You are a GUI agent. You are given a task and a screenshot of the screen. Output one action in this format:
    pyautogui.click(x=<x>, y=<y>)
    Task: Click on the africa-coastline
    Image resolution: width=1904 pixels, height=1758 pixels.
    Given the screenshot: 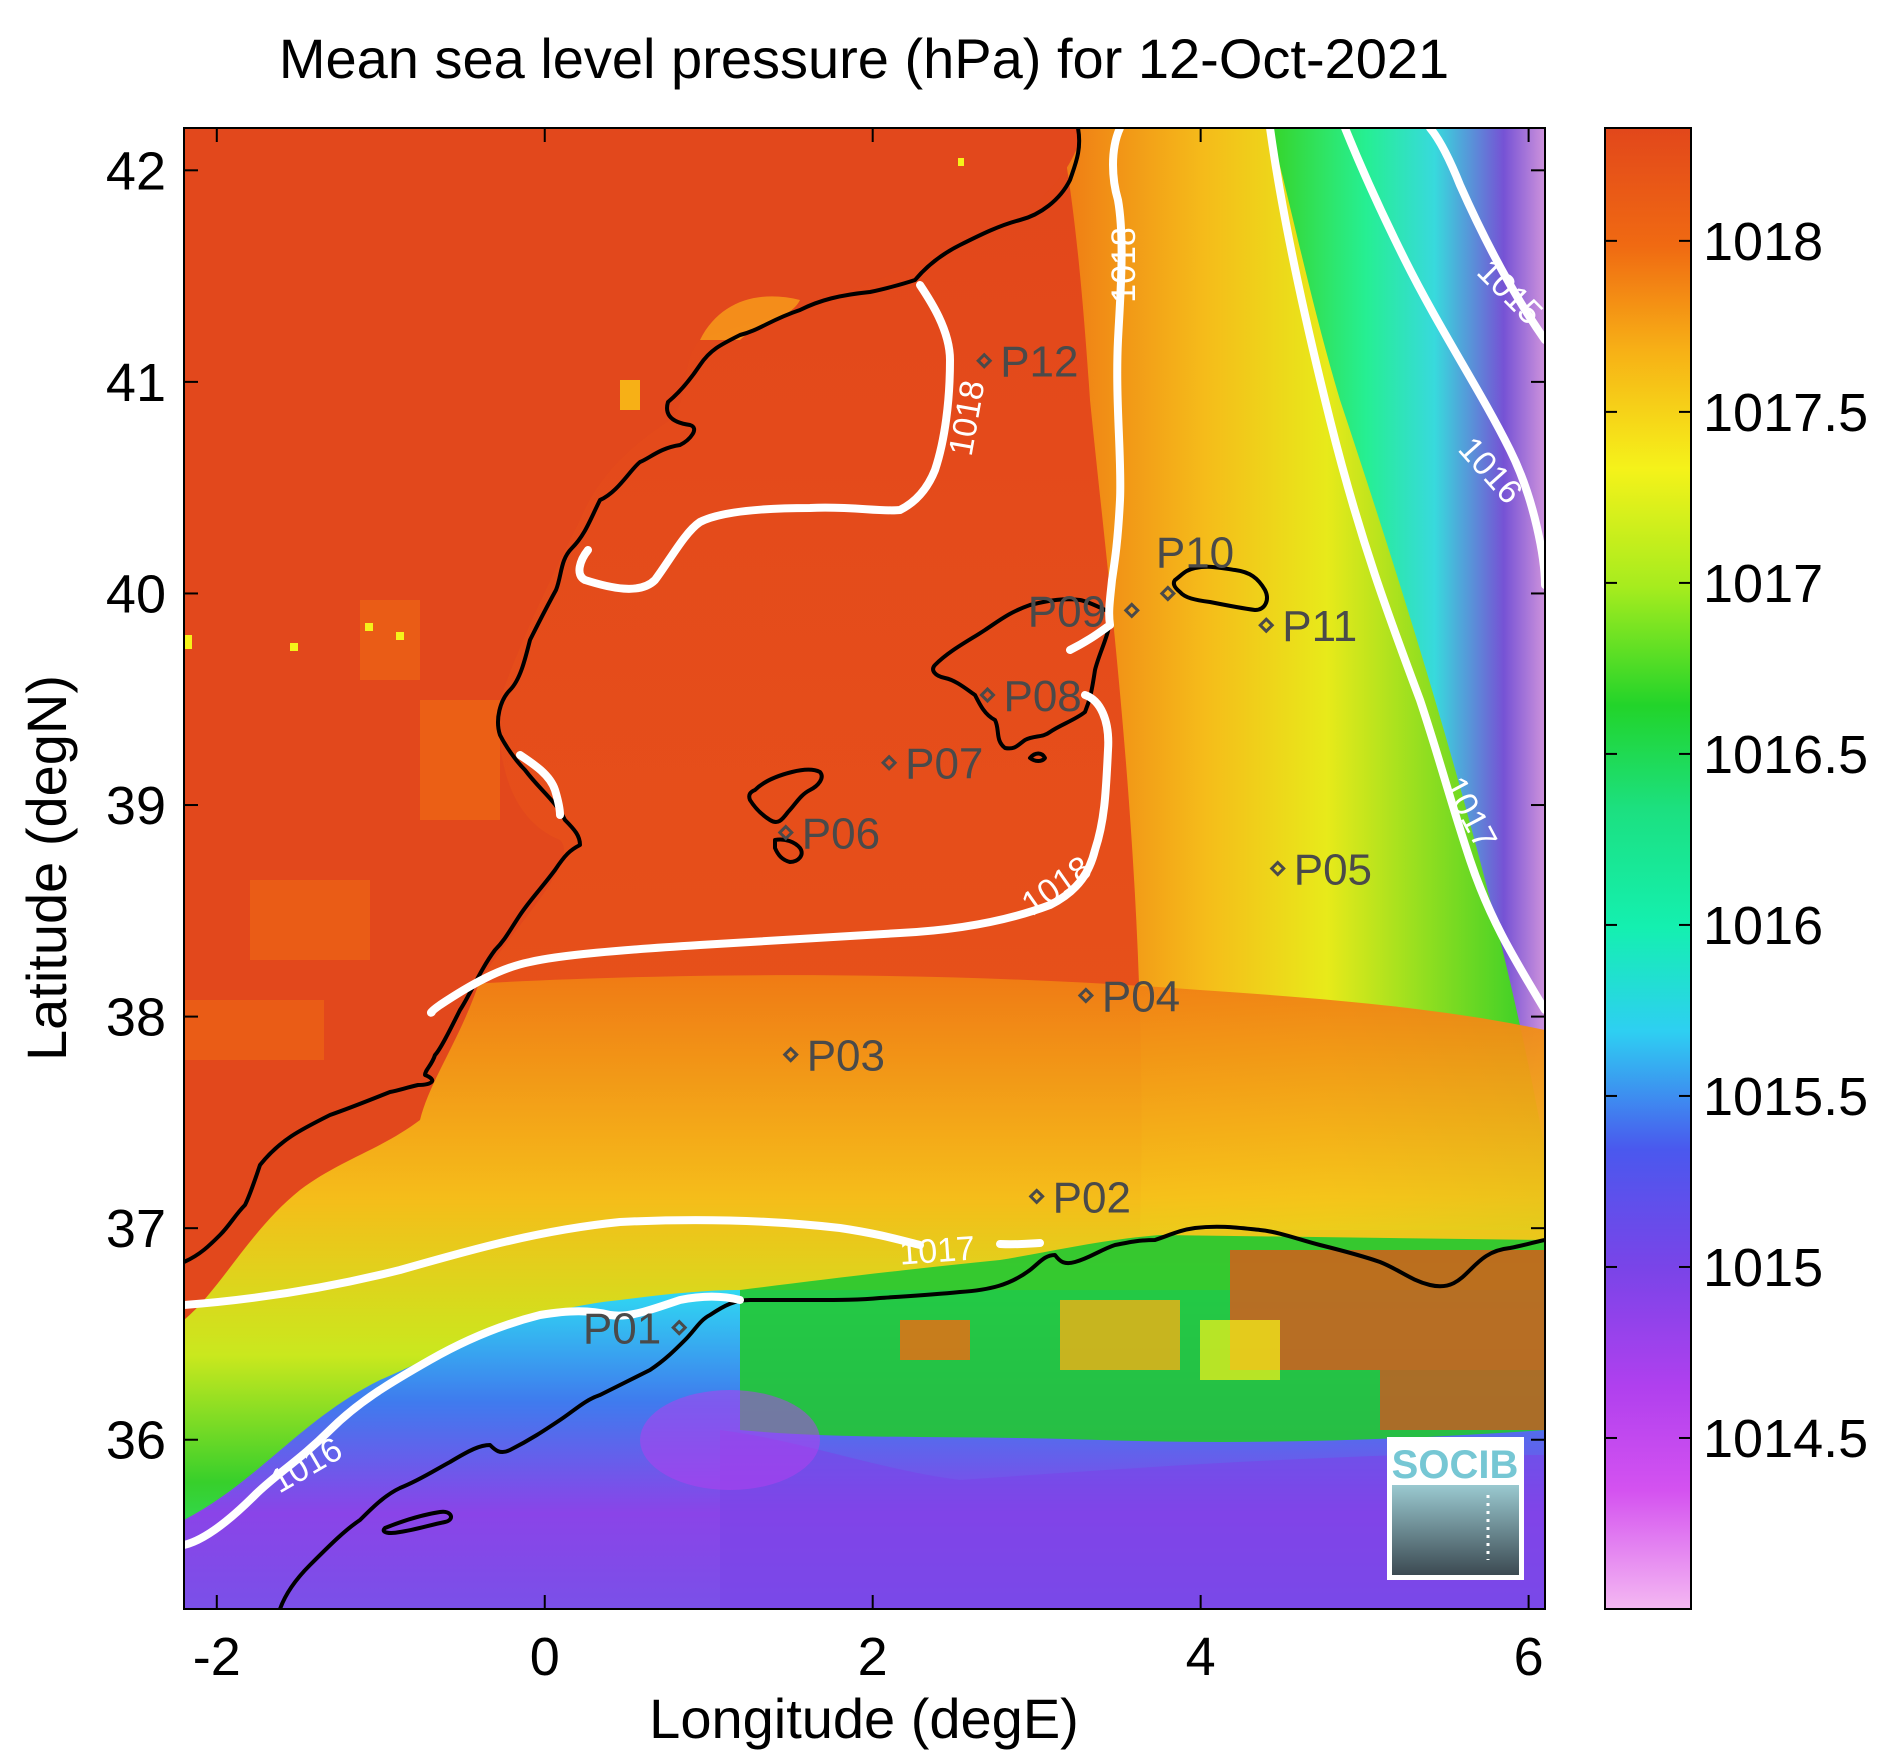 What is the action you would take?
    pyautogui.click(x=911, y=1416)
    